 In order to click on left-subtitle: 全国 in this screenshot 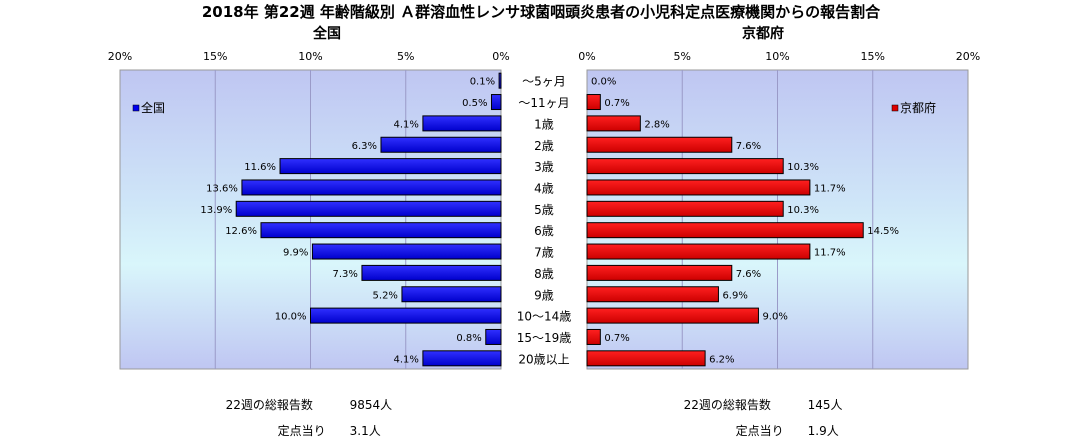, I will do `click(326, 33)`.